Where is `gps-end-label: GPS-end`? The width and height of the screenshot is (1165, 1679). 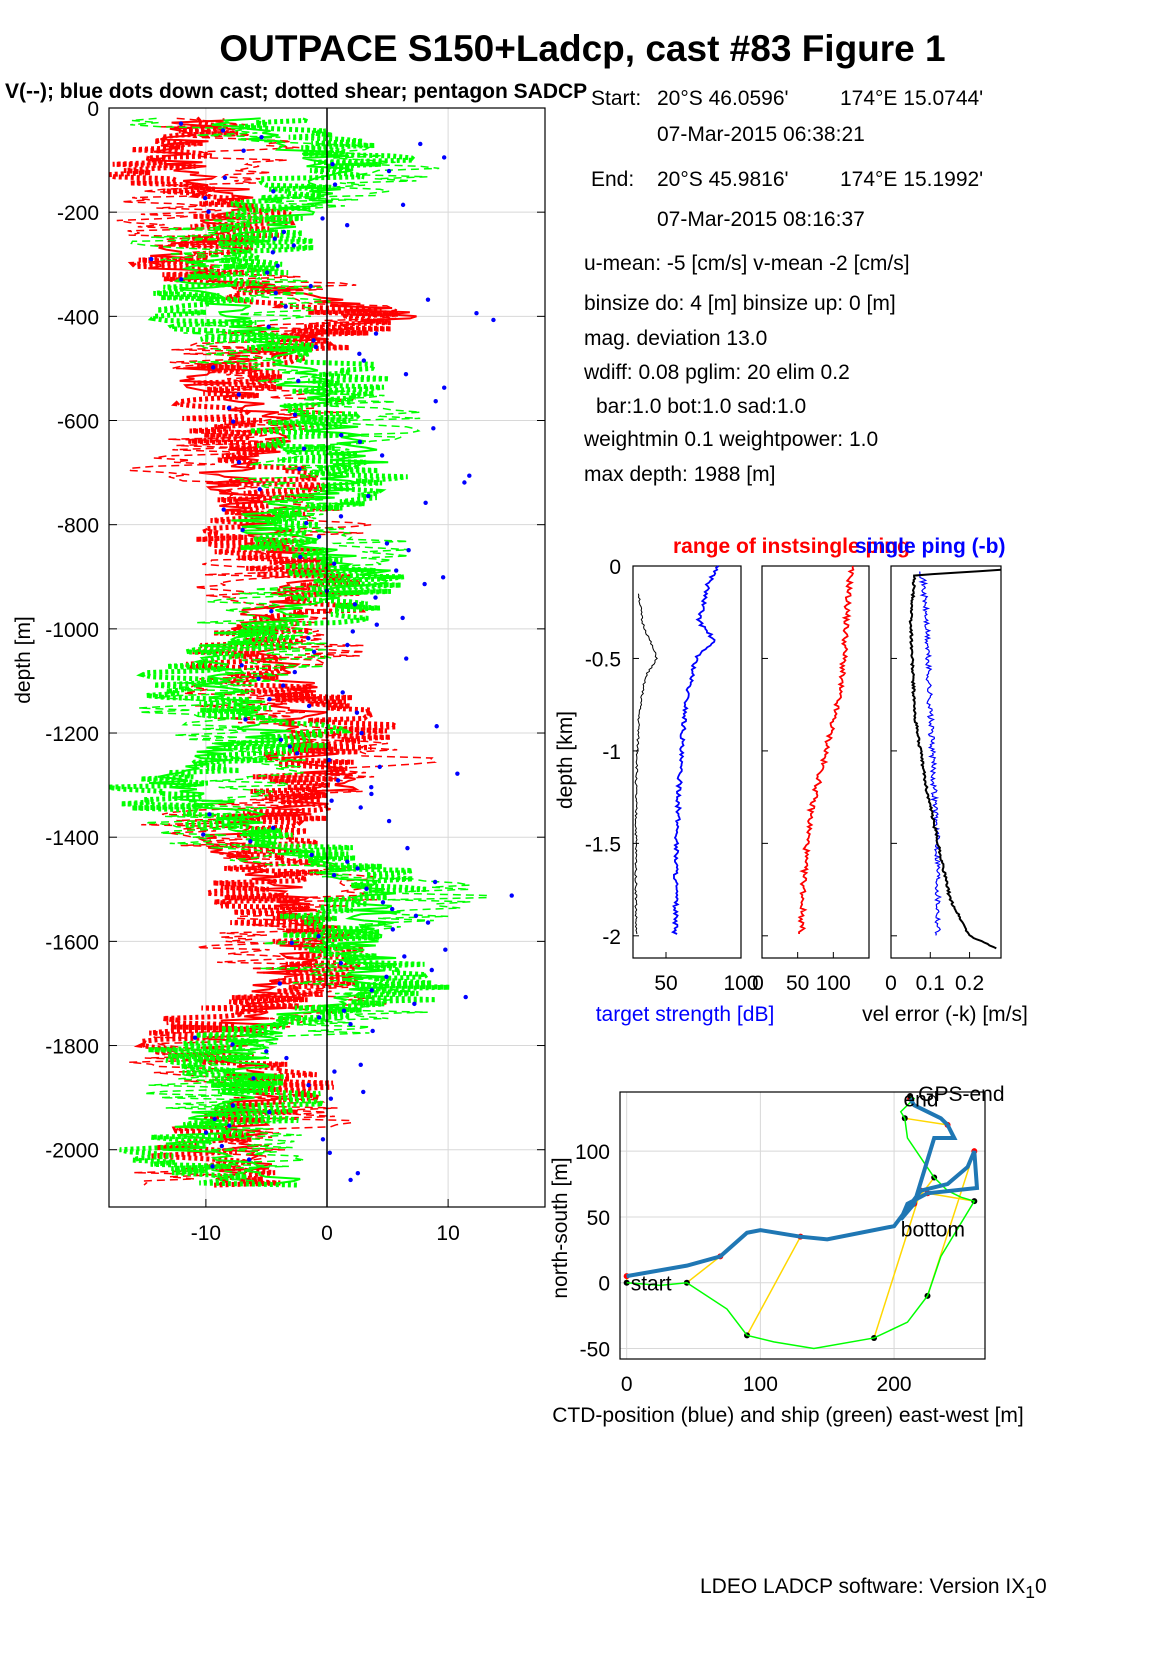 gps-end-label: GPS-end is located at coordinates (961, 1094).